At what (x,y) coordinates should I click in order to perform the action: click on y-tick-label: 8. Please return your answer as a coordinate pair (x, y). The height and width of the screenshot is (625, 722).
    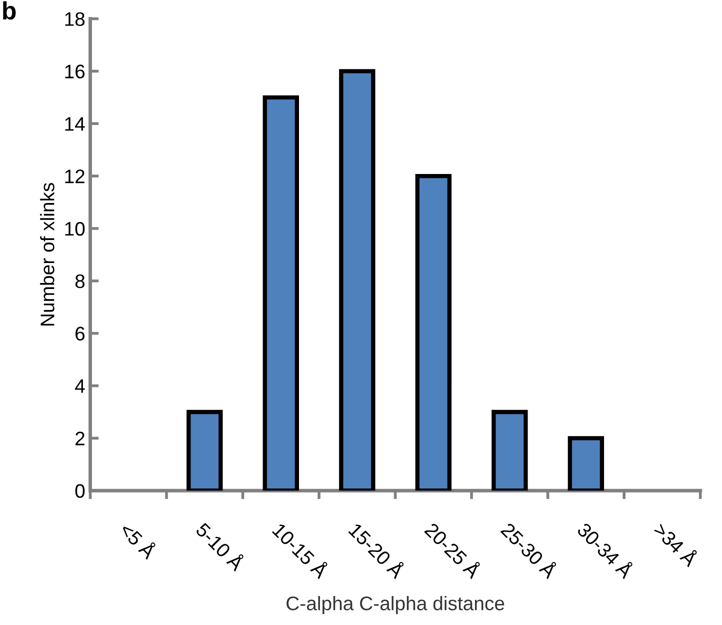
    Looking at the image, I should click on (80, 281).